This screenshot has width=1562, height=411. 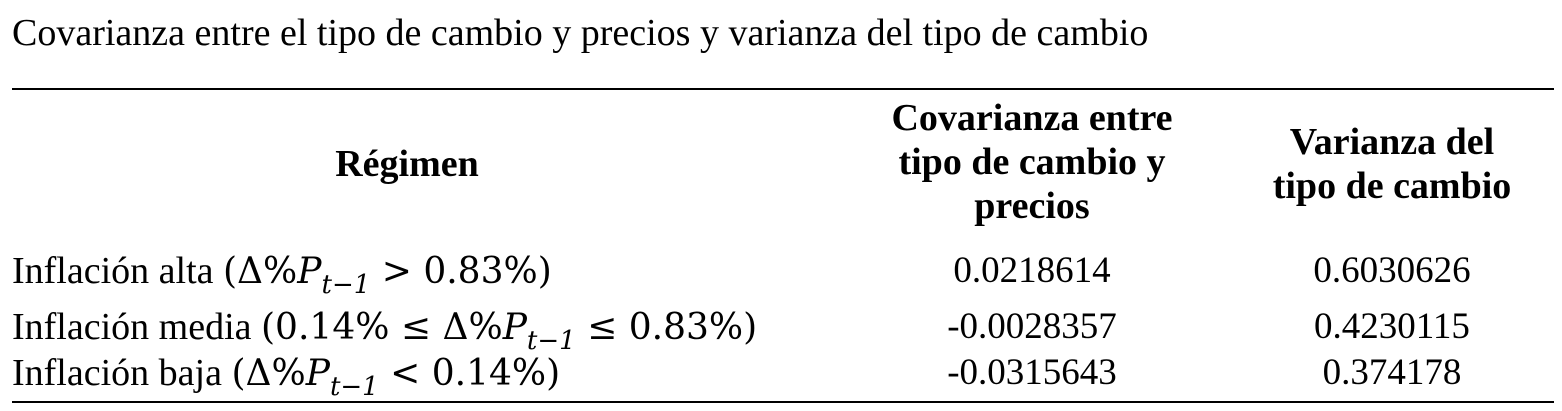 What do you see at coordinates (1392, 164) in the screenshot?
I see `header-varianza: Varianza del tipo de cambio` at bounding box center [1392, 164].